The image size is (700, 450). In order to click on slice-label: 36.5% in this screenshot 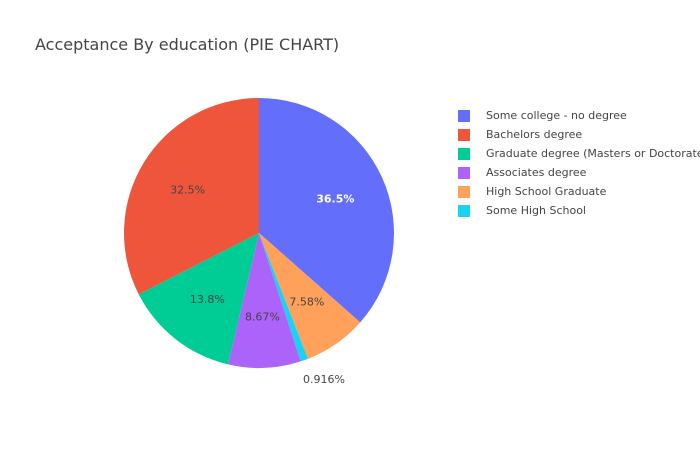, I will do `click(335, 199)`.